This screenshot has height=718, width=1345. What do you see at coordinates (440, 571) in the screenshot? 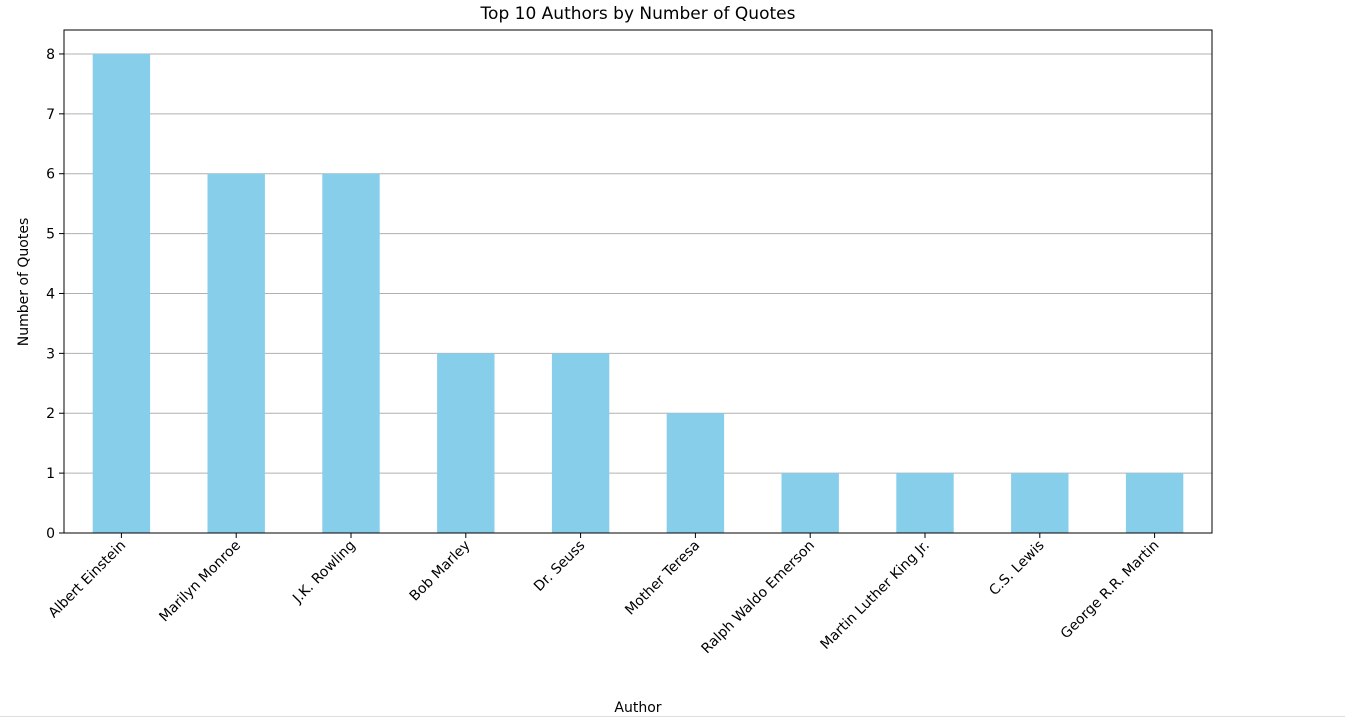
I see `x-tick-label: Bob Marley` at bounding box center [440, 571].